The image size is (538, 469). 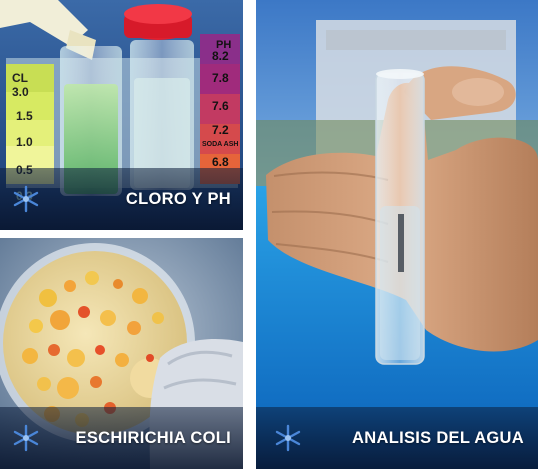 What do you see at coordinates (223, 45) in the screenshot?
I see `kit-ph-title: PH` at bounding box center [223, 45].